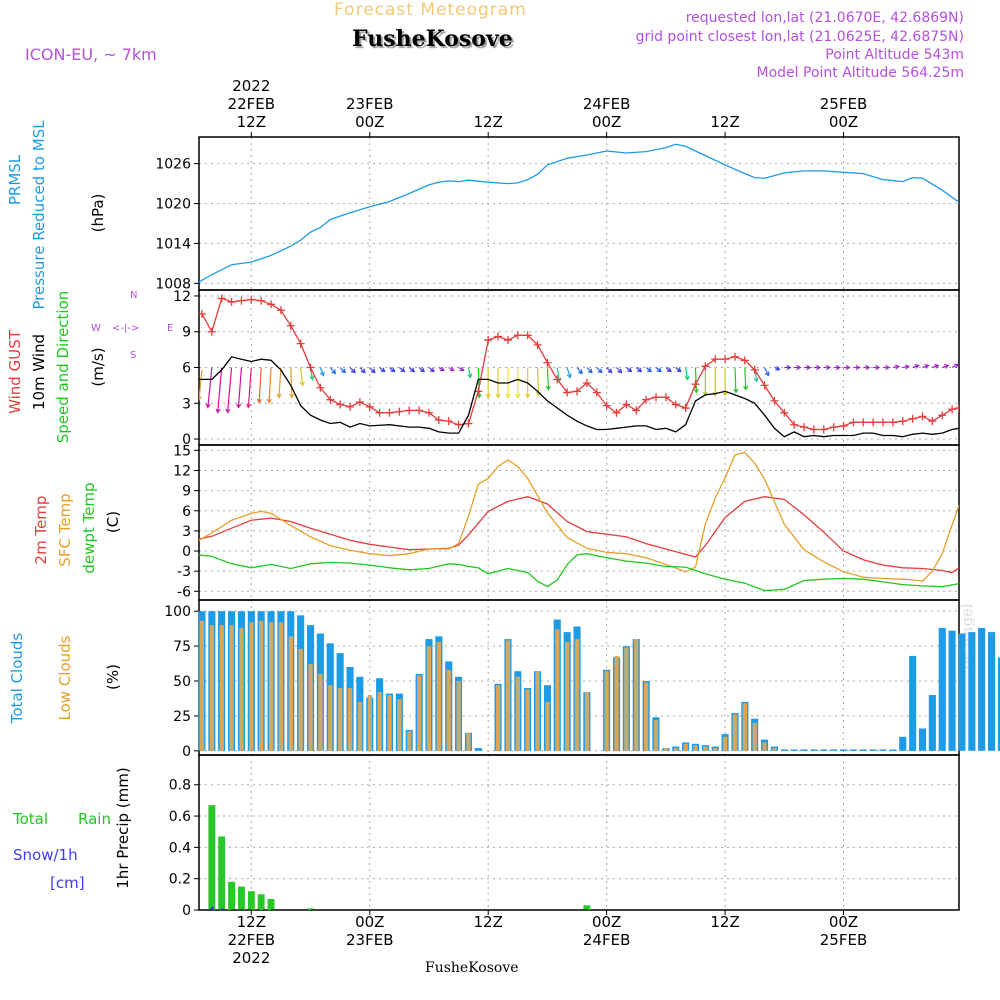 The image size is (1000, 1000). I want to click on precip-label-snow: Snow/1h, so click(45, 855).